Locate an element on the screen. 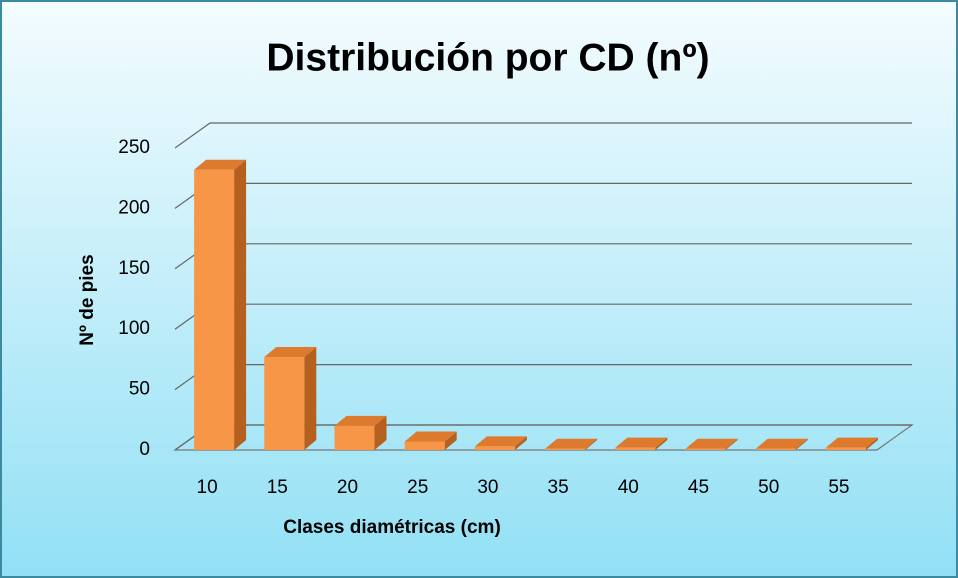  y-tick-label: 250 is located at coordinates (134, 147).